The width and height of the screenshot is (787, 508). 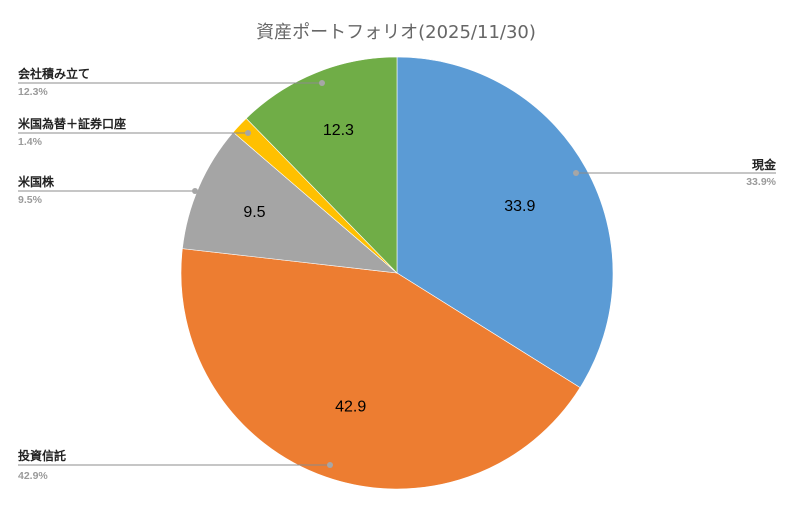 I want to click on callout-percent-label: 12.3%, so click(x=33, y=92).